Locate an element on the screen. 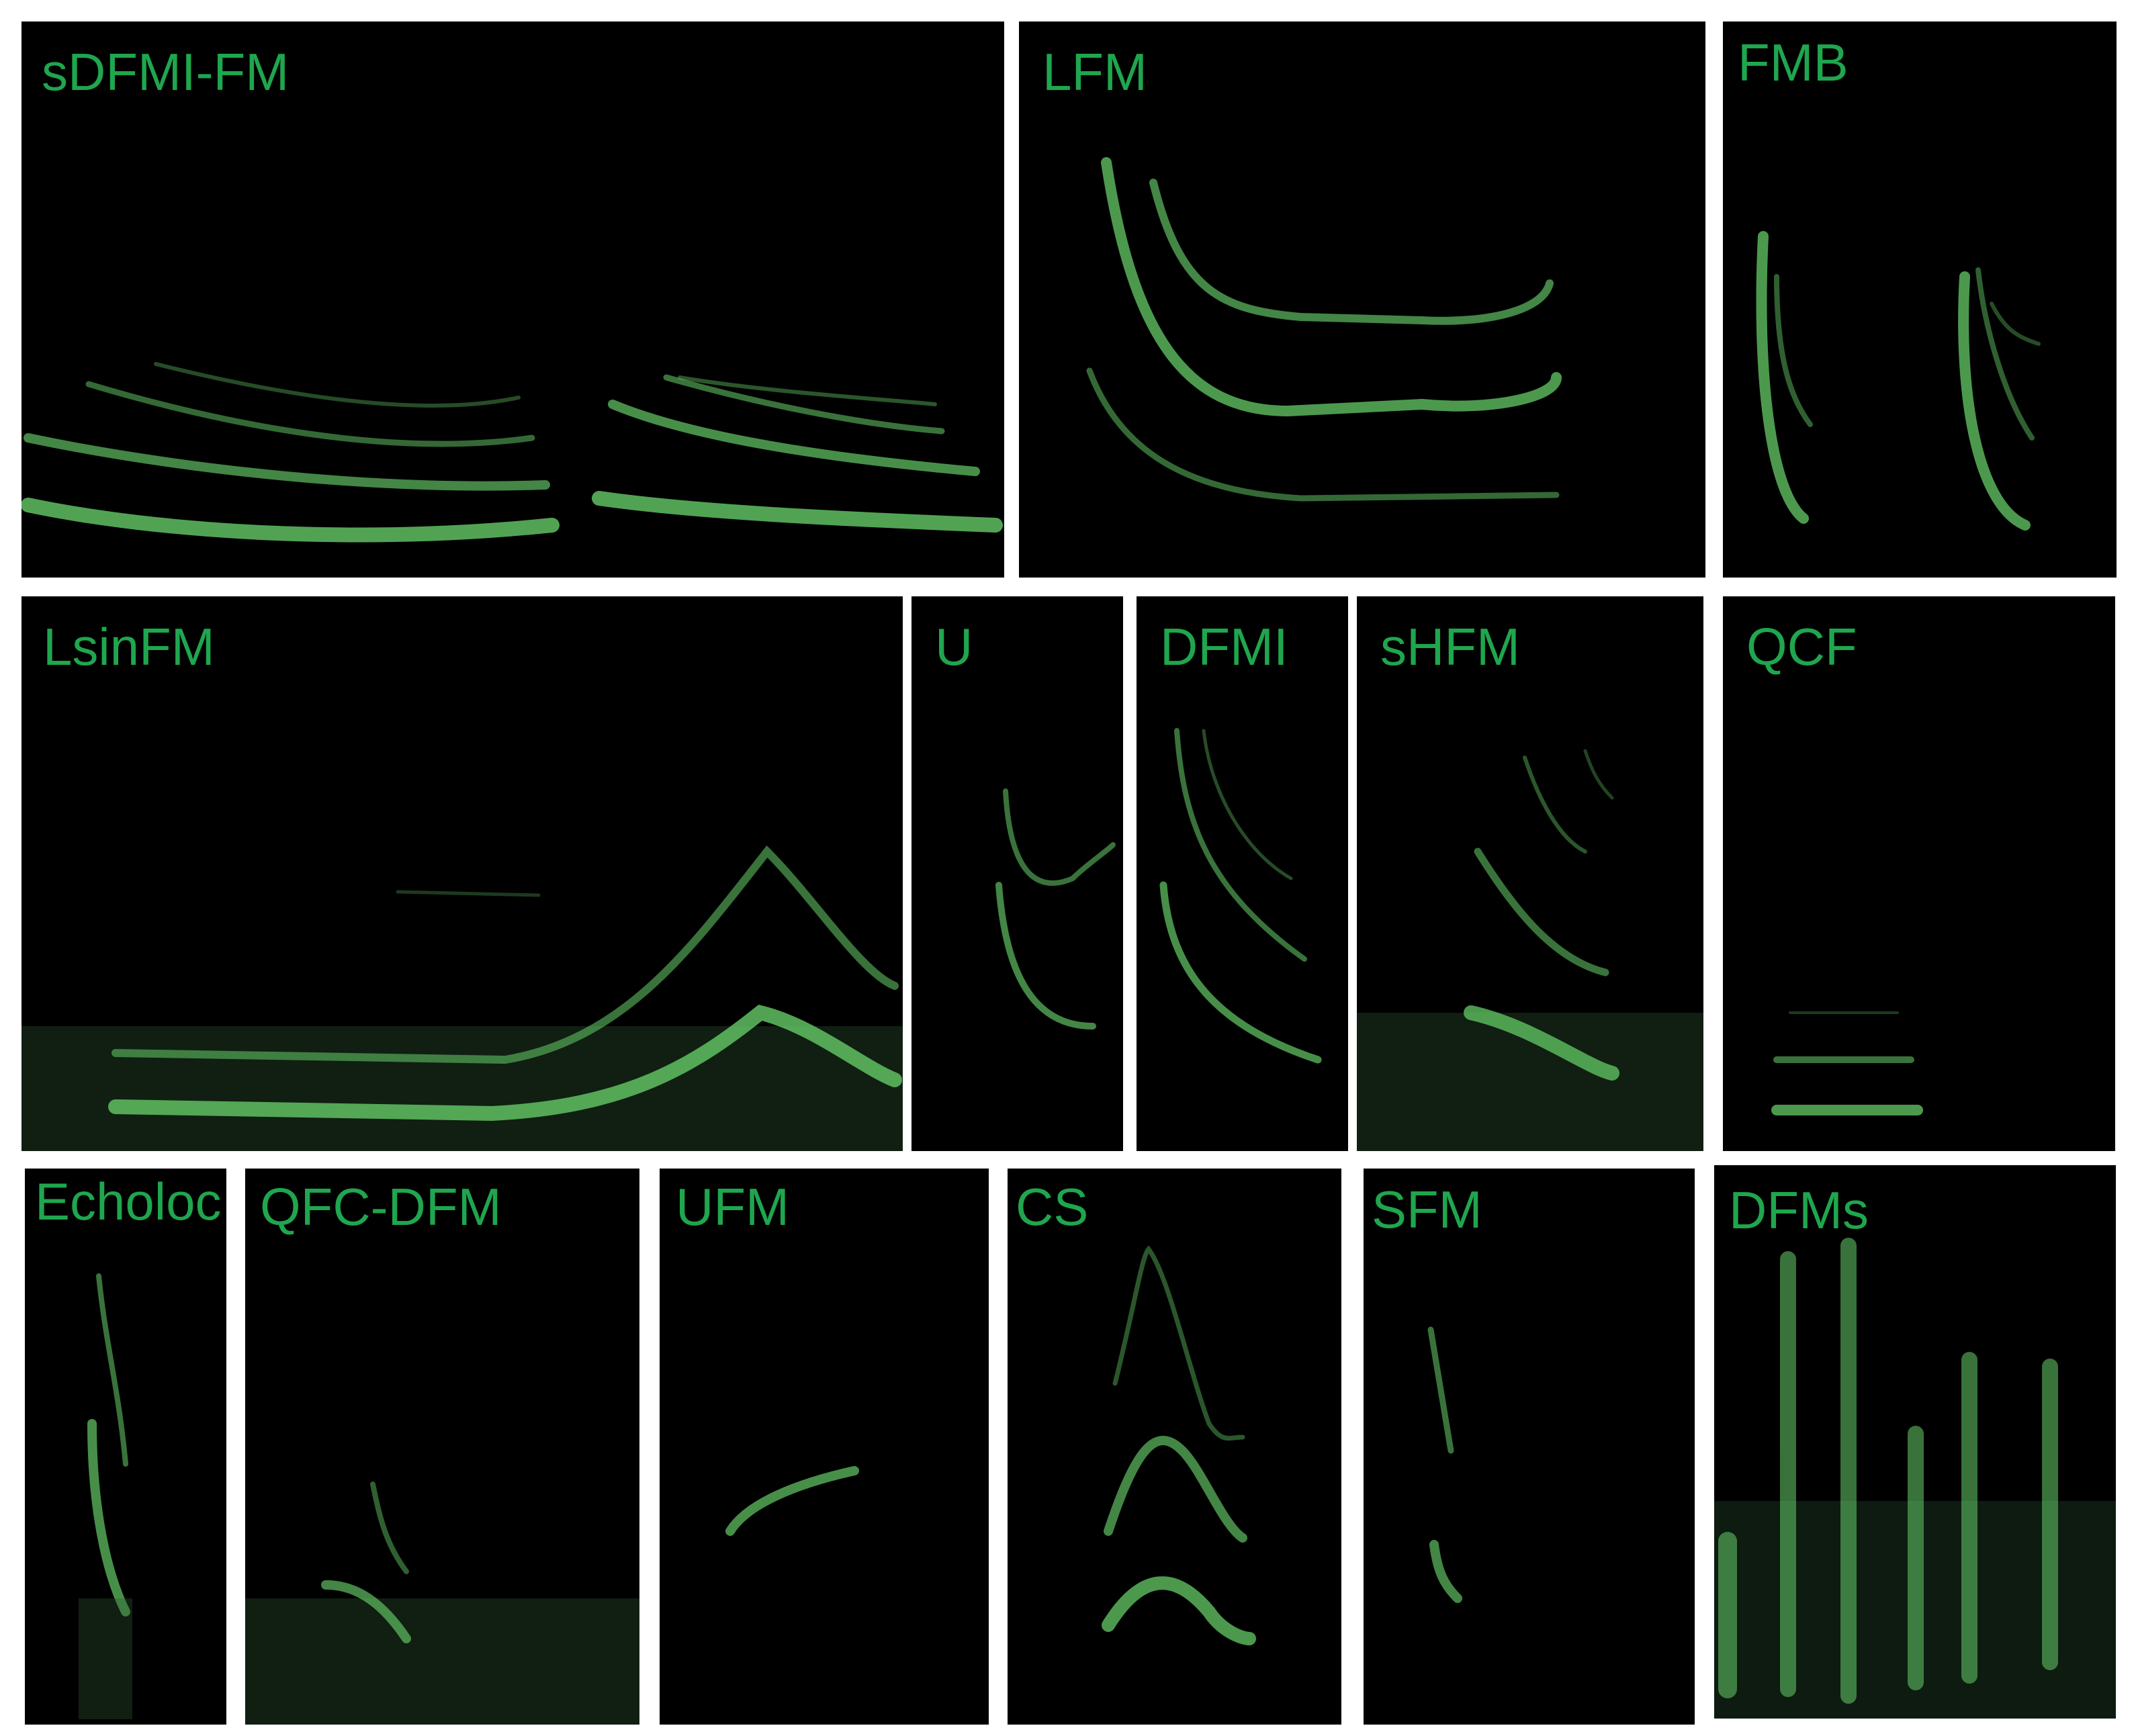 The height and width of the screenshot is (1736, 2136). panel-qcf: QCF is located at coordinates (1919, 874).